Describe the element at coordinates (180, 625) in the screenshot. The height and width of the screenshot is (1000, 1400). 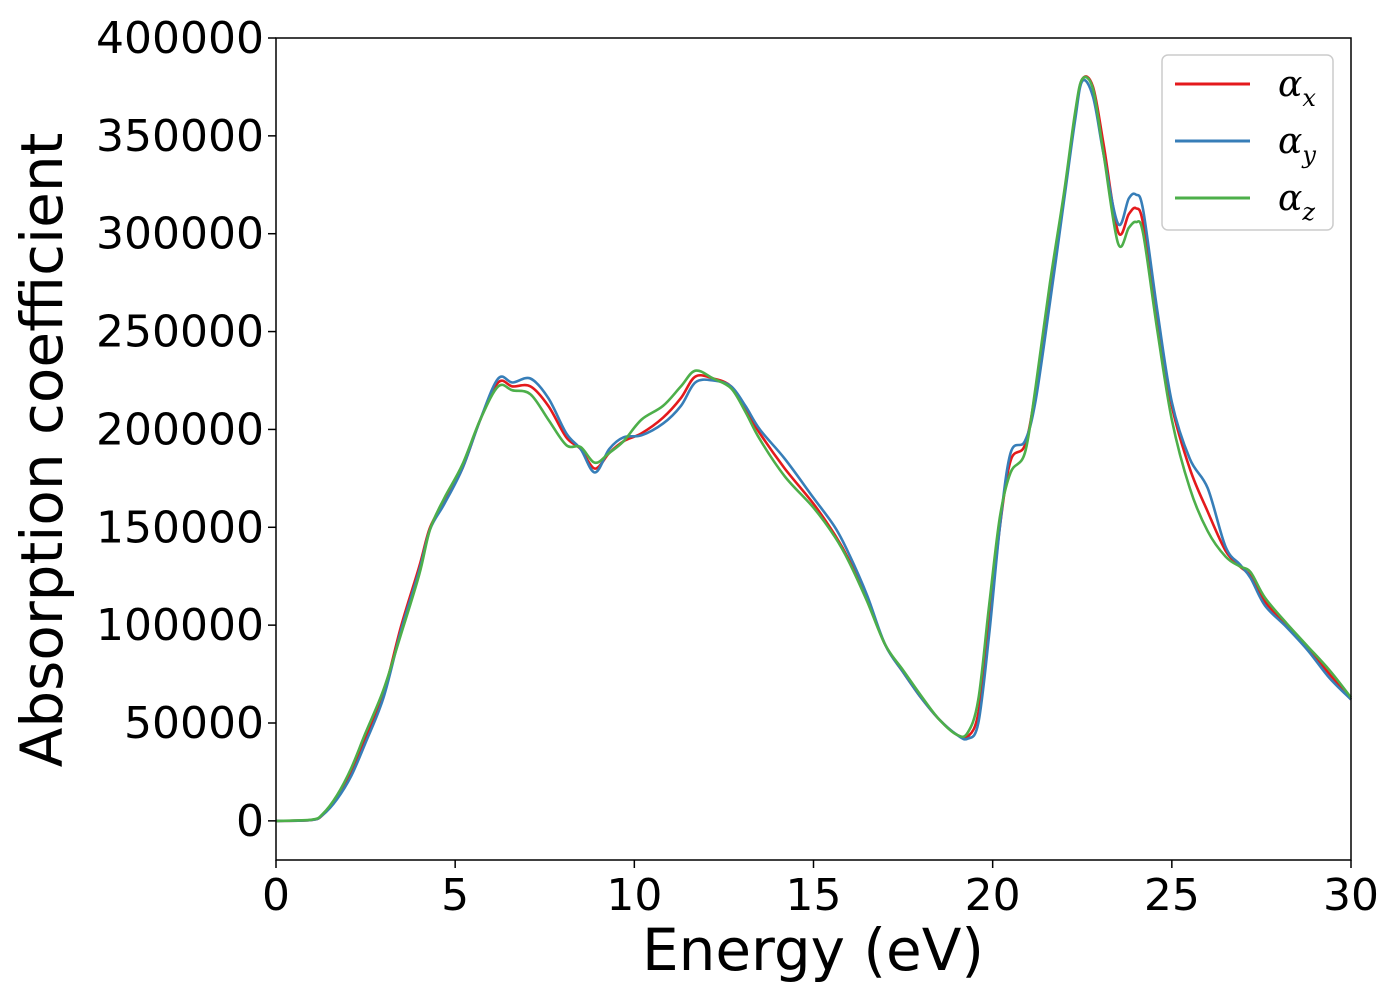
I see `y-tick-label: 100000` at that location.